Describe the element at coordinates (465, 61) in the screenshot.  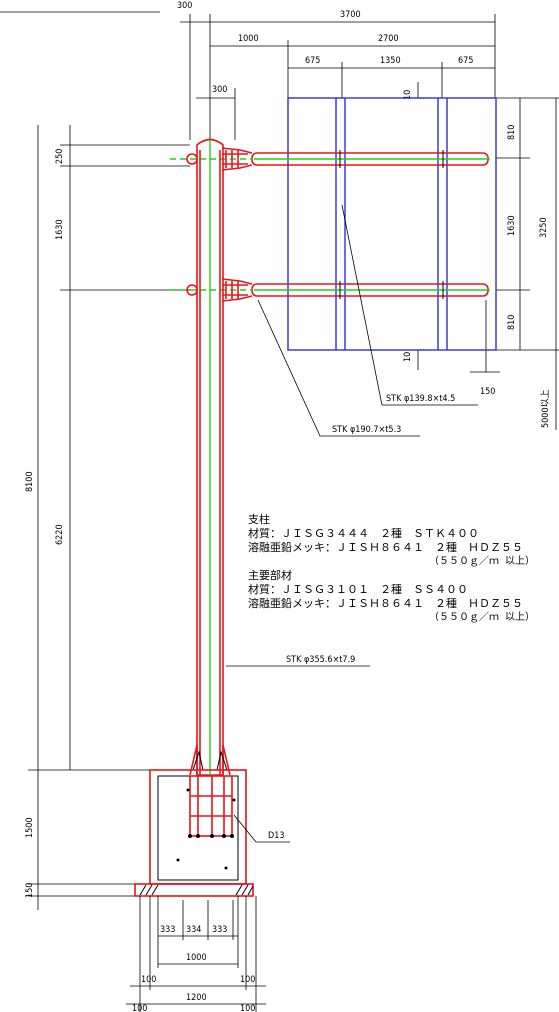
I see `dim-675-right: 675` at that location.